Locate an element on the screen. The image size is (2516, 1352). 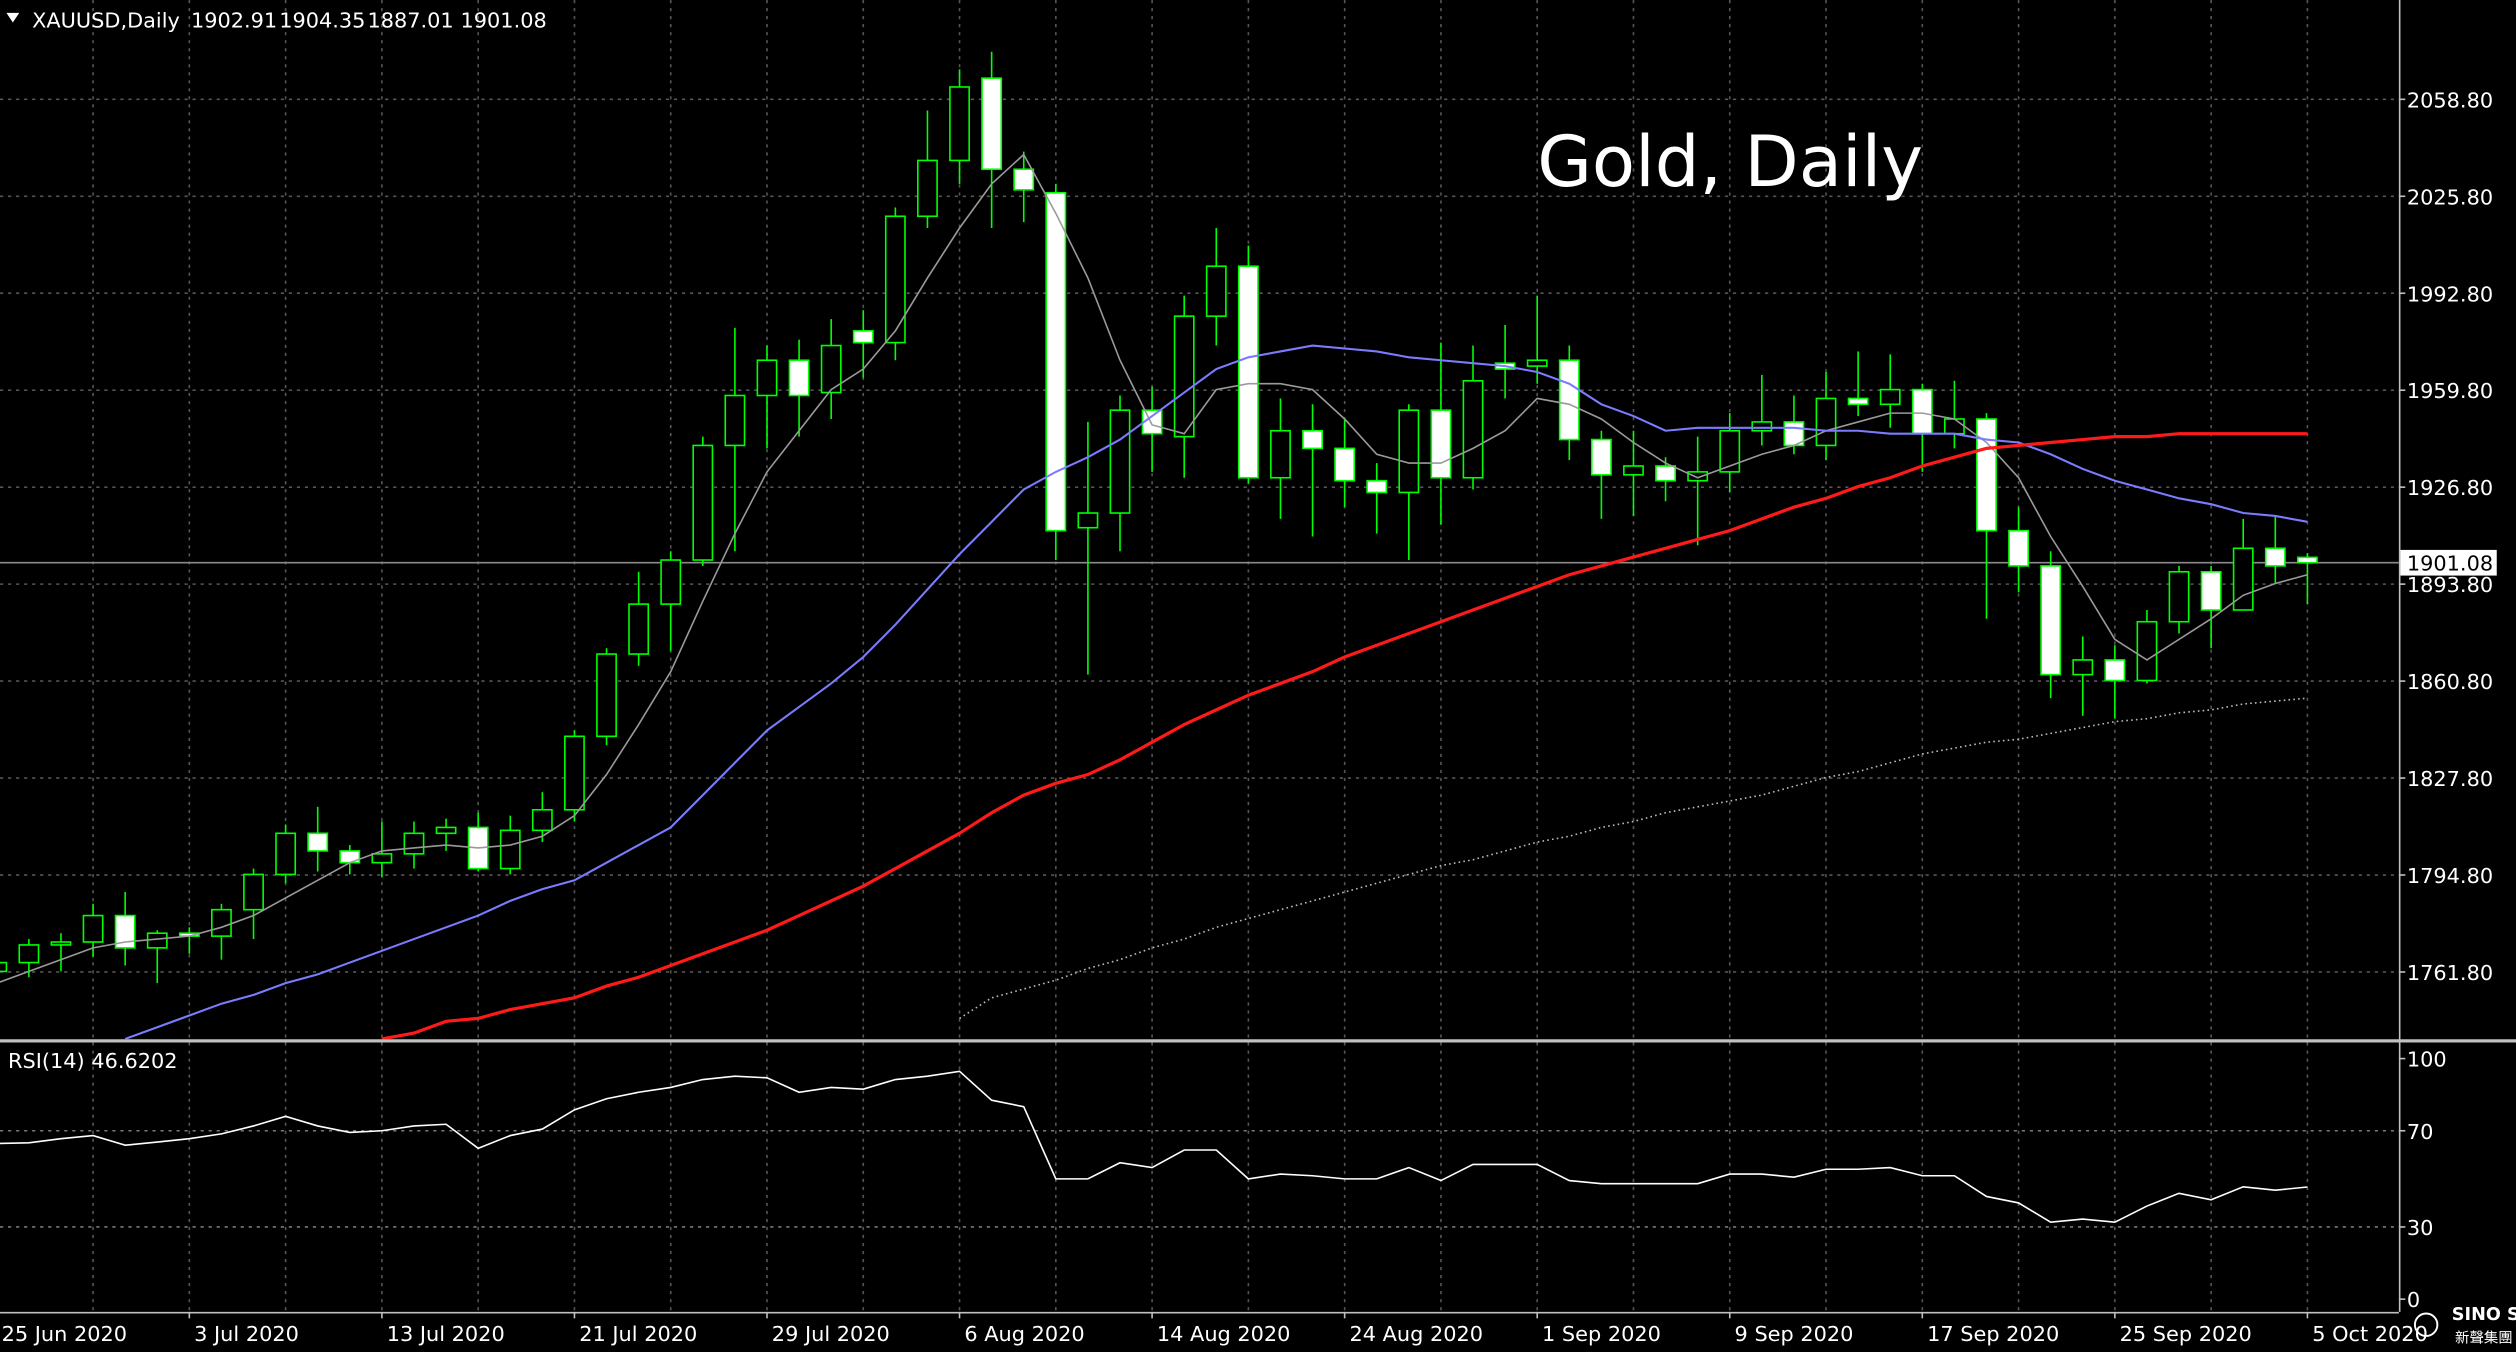
symbol-label: XAUUSD,Daily is located at coordinates (106, 20).